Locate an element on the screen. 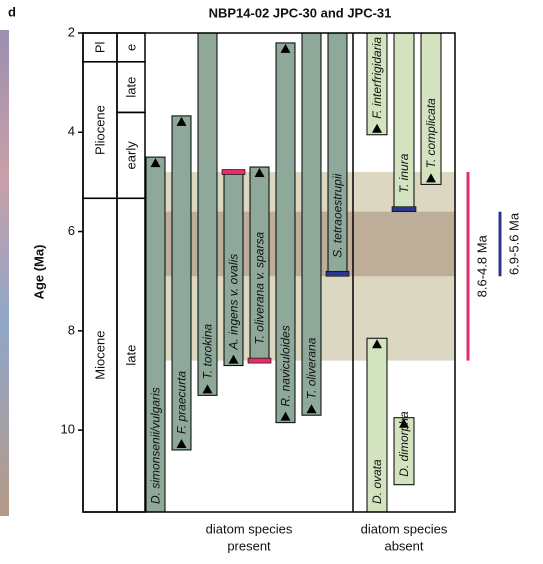  y-tick-label: 6 is located at coordinates (71, 230).